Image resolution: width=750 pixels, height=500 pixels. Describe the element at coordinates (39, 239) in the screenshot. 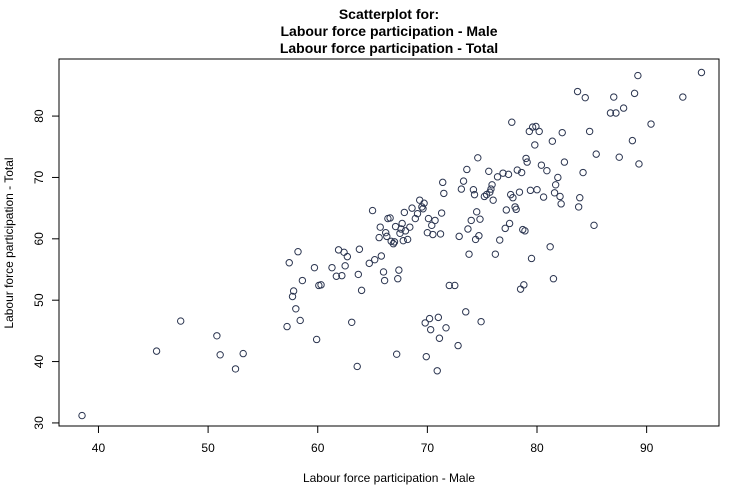

I see `y-tick-label: 60` at that location.